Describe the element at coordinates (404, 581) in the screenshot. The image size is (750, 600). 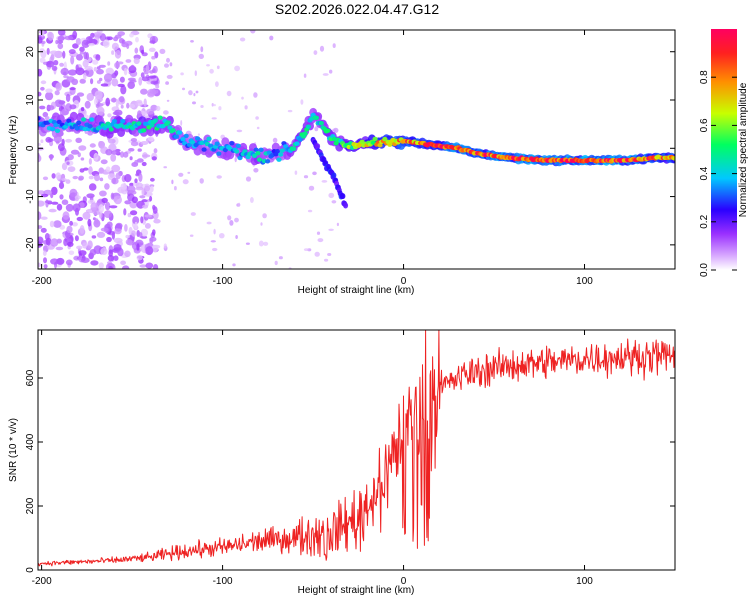
I see `snr-x-tick-label: 0` at that location.